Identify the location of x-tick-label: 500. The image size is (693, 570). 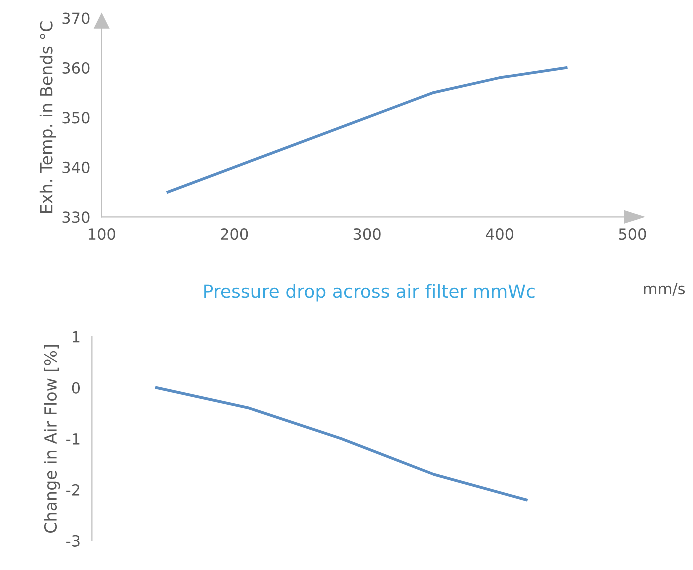
(632, 234).